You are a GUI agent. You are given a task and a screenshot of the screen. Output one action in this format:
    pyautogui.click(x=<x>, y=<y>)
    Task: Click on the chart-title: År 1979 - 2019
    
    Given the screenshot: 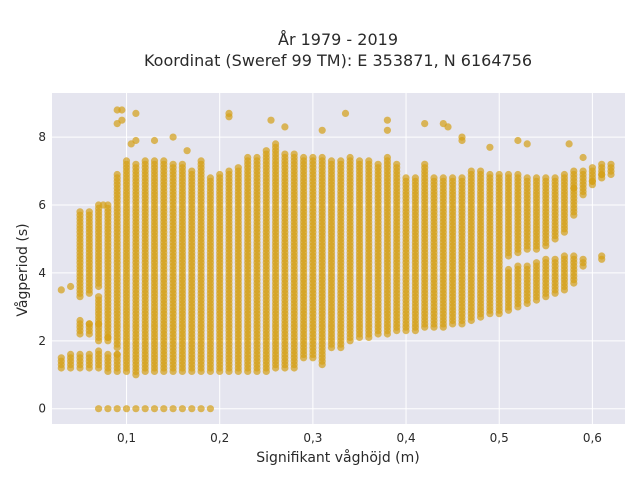 What is the action you would take?
    pyautogui.click(x=338, y=39)
    